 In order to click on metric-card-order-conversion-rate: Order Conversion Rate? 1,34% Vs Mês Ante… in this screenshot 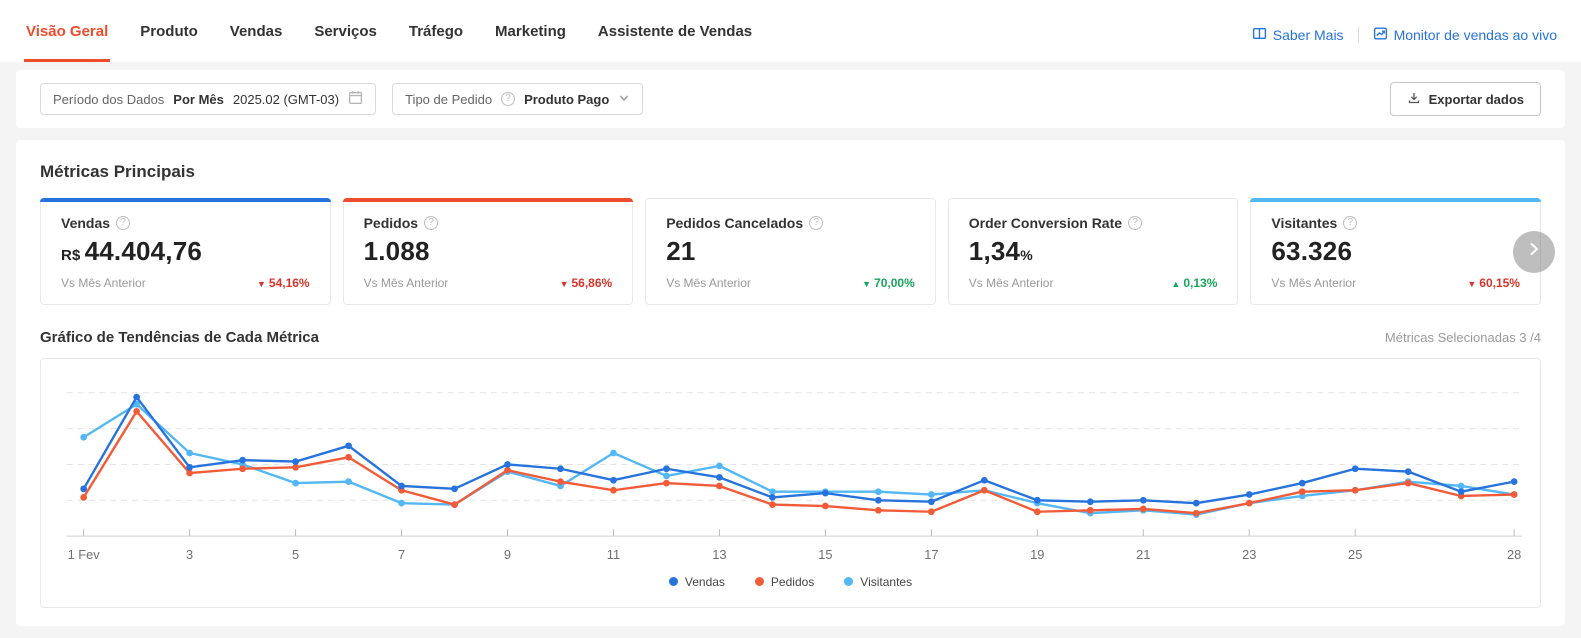, I will do `click(1093, 251)`.